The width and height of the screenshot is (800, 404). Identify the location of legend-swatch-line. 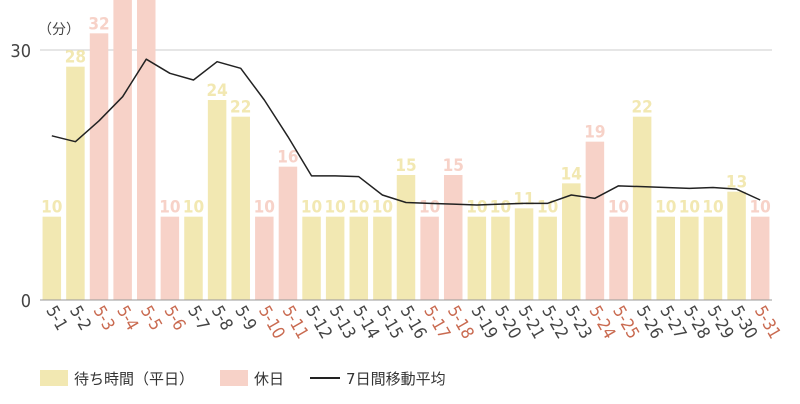
(325, 378).